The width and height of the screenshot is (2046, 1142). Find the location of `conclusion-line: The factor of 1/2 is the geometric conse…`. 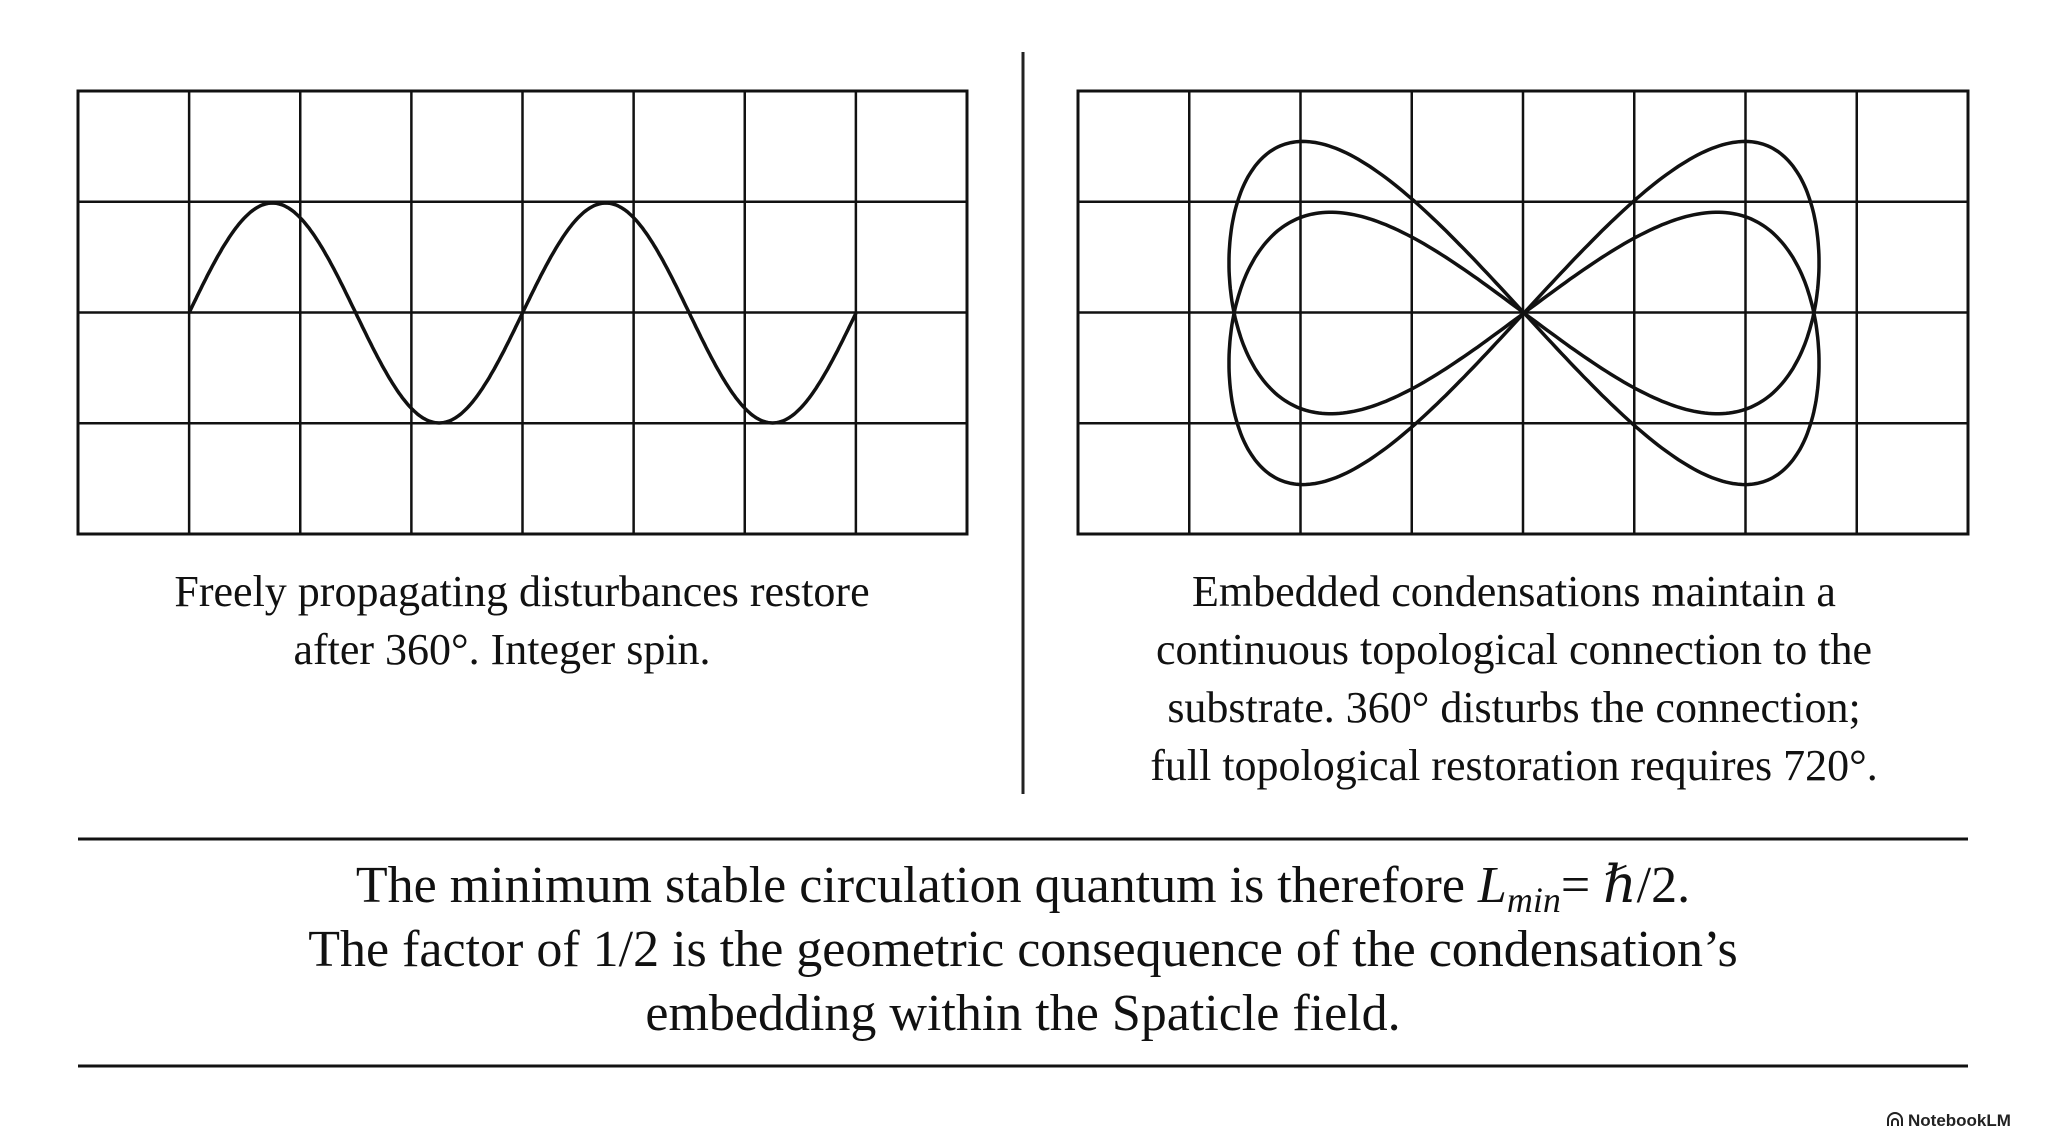

conclusion-line: The factor of 1/2 is the geometric conse… is located at coordinates (1023, 949).